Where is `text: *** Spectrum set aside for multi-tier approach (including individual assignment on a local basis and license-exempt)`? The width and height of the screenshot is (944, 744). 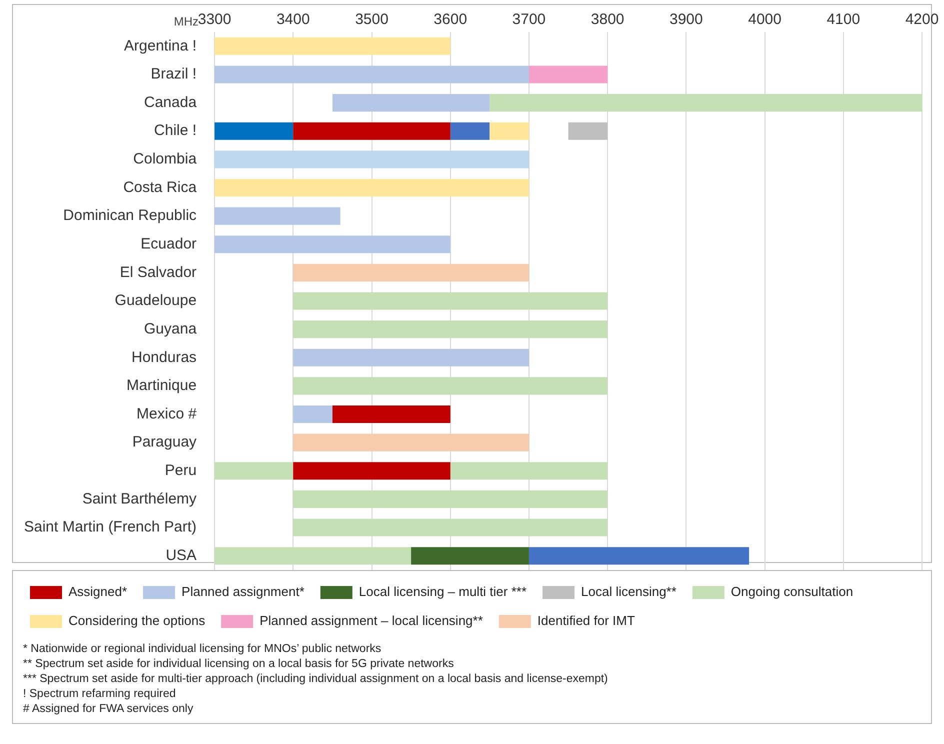
text: *** Spectrum set aside for multi-tier approach (including individual assignment on a local basis and license-exempt) is located at coordinates (316, 679).